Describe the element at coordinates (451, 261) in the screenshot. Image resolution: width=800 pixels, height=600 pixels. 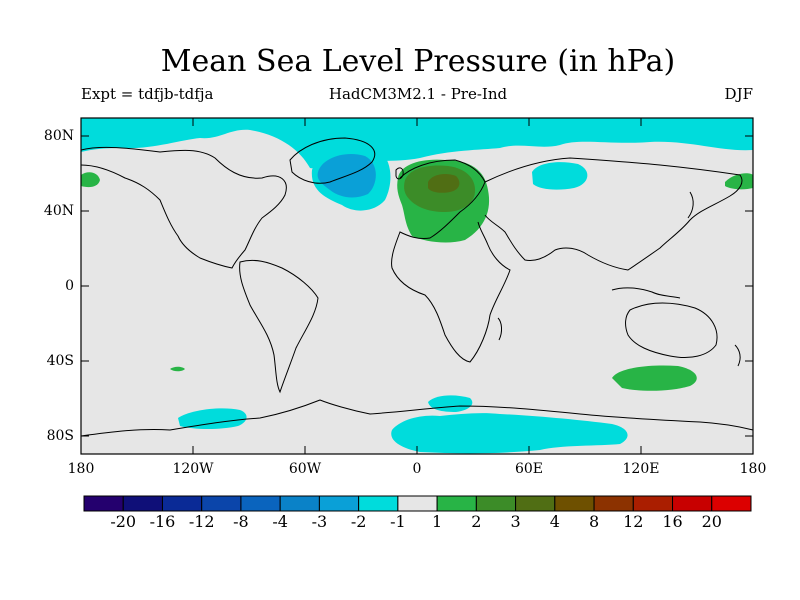
I see `europe-africa-coast` at that location.